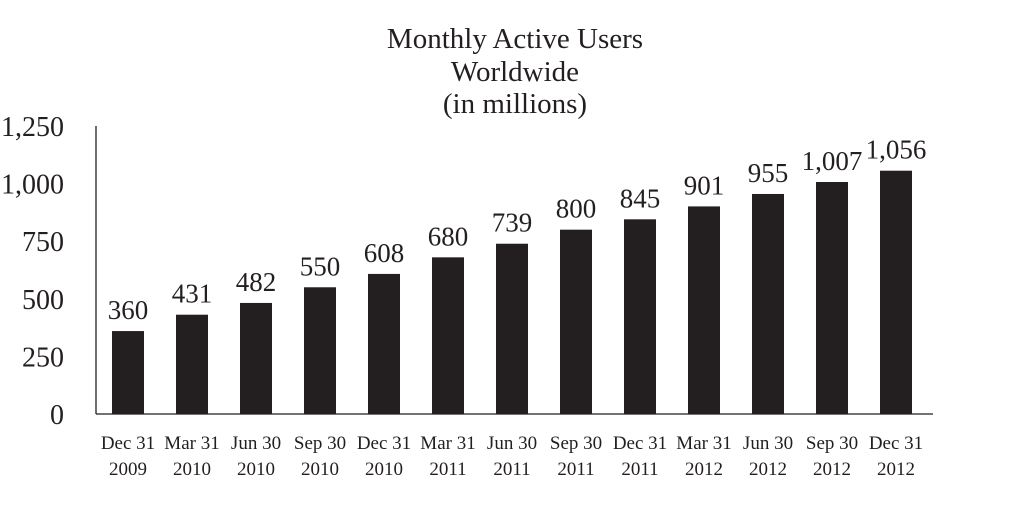 This screenshot has height=507, width=1013. What do you see at coordinates (32, 271) in the screenshot?
I see `y-axis-ticks: 0 250 500 750 1,000 1,250` at bounding box center [32, 271].